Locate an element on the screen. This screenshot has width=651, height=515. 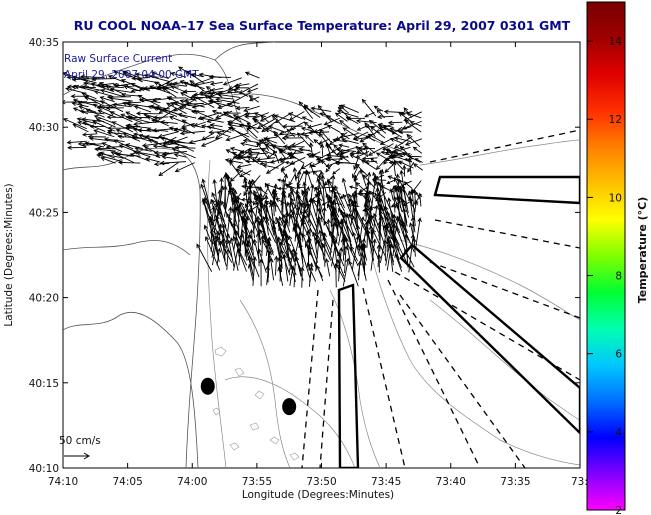
colorbar-ticks: 14 12 10 8 6 4 2 is located at coordinates (604, 275).